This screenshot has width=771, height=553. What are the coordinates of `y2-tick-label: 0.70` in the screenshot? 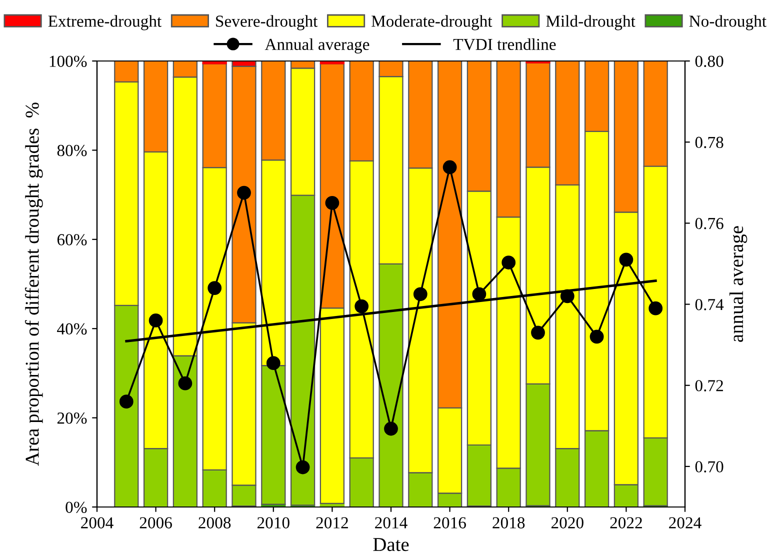 It's located at (709, 466).